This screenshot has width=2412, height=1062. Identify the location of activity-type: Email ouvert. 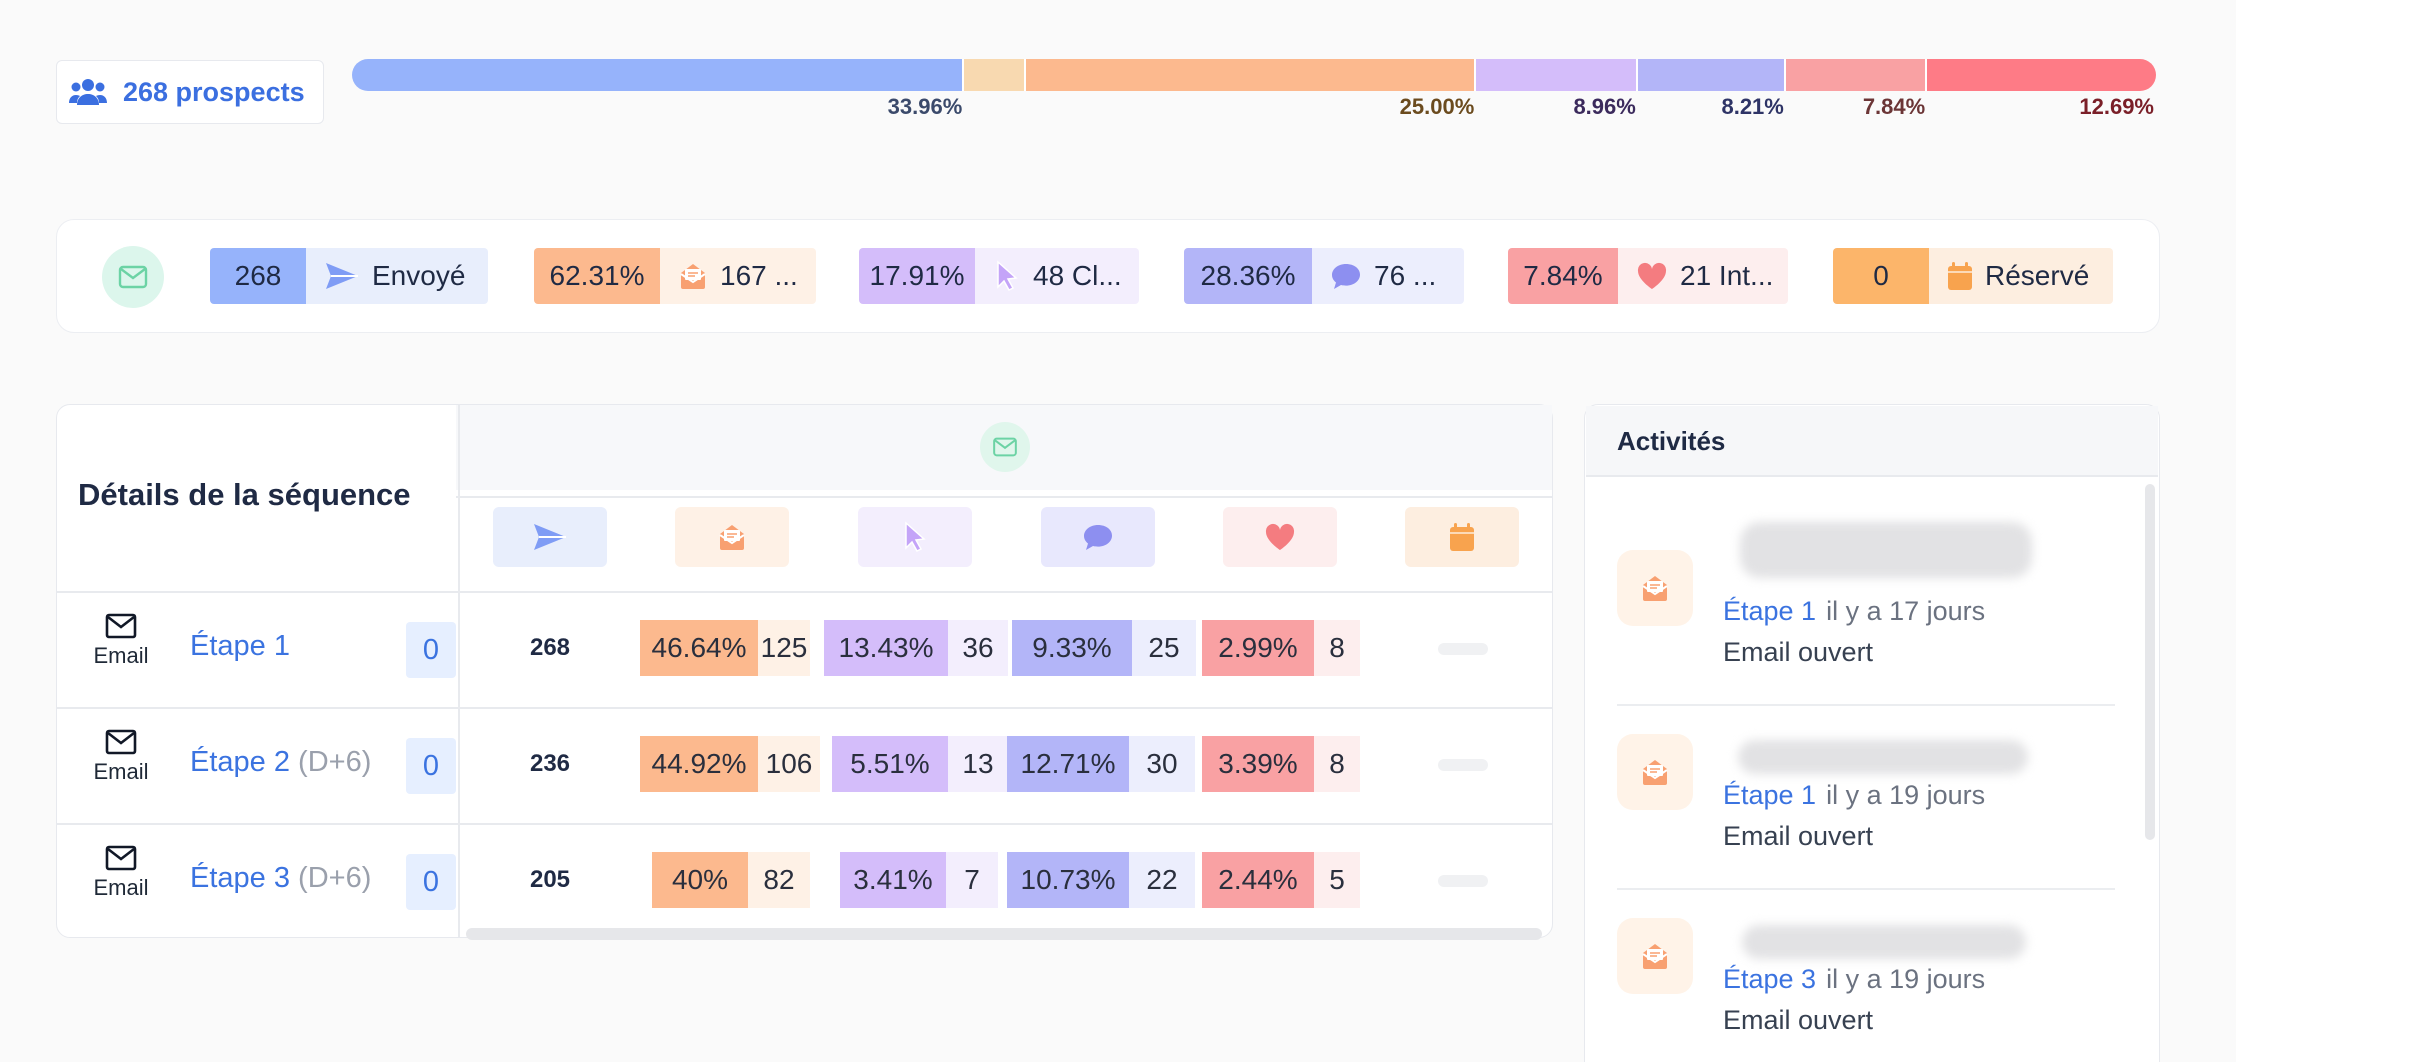
(1798, 652).